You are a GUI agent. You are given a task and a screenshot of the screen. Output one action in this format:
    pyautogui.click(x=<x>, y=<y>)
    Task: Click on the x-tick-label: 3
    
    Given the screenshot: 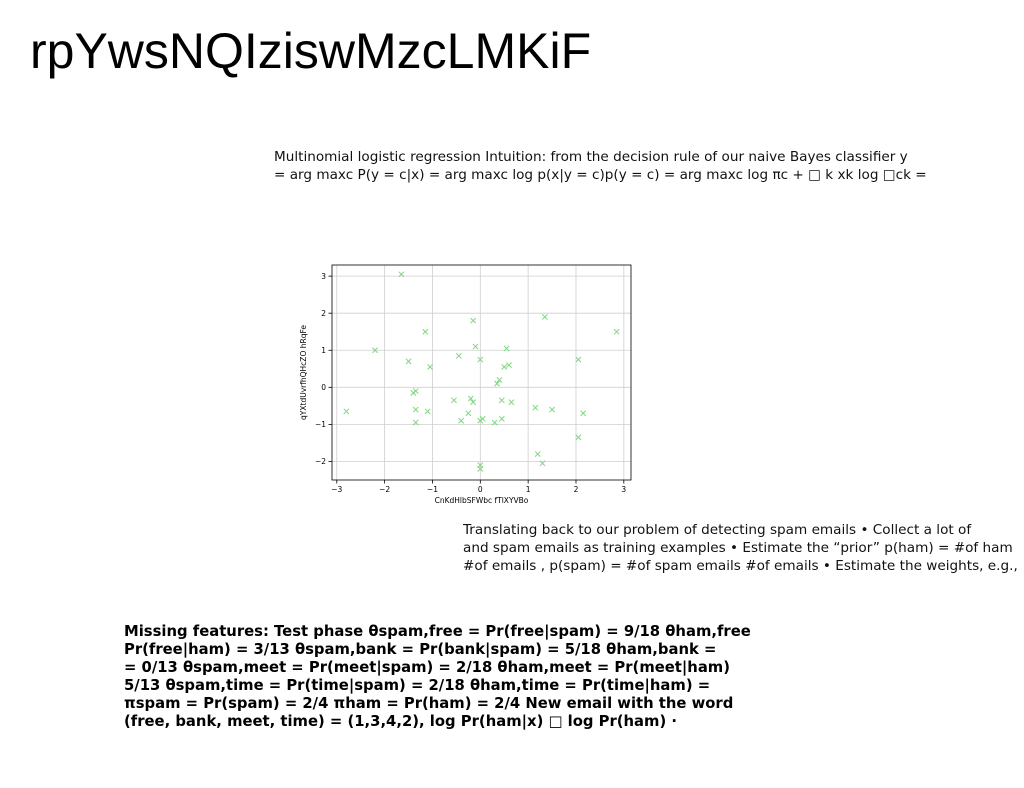 What is the action you would take?
    pyautogui.click(x=623, y=489)
    